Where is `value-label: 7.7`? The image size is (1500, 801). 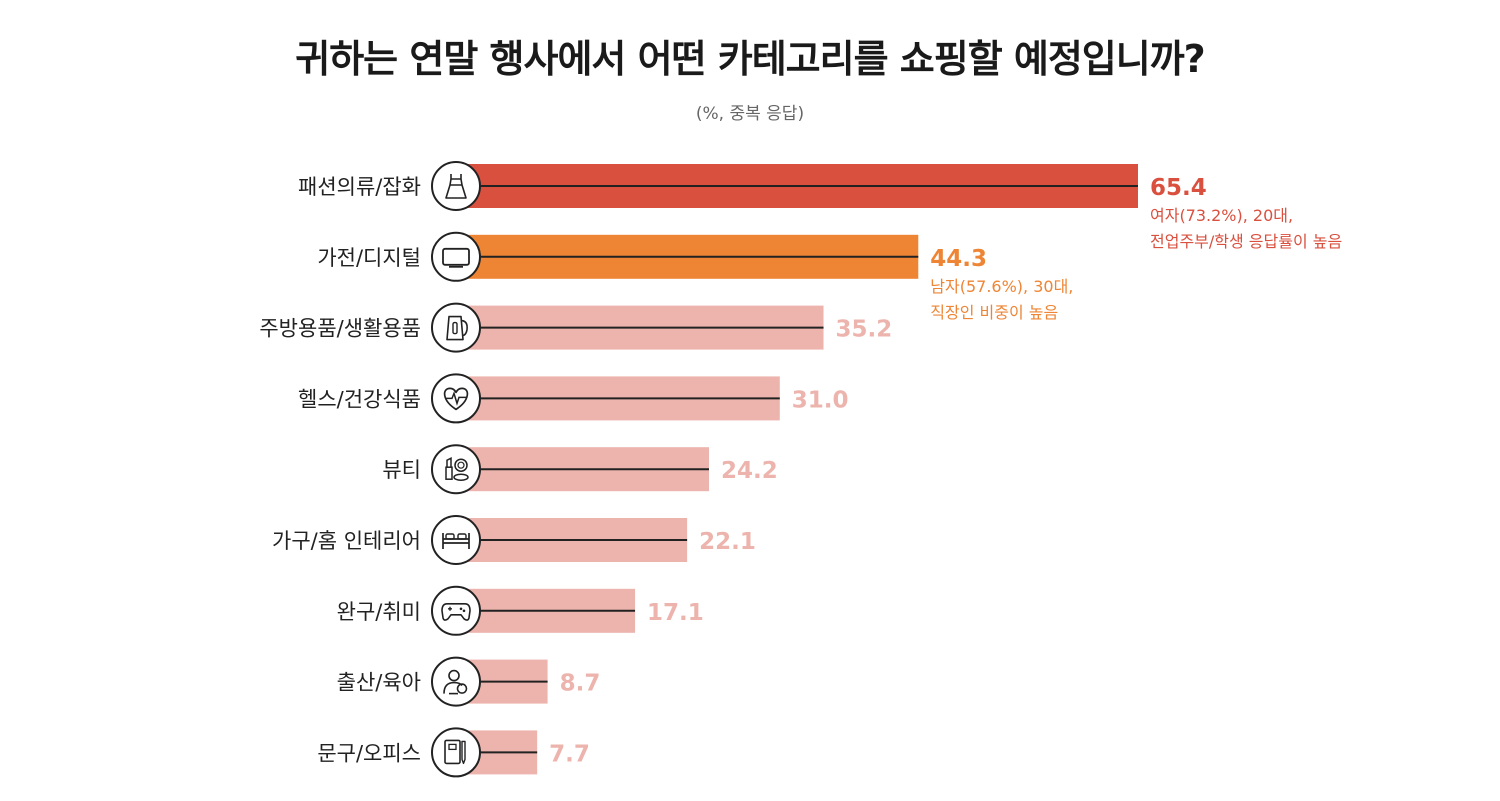 value-label: 7.7 is located at coordinates (569, 754).